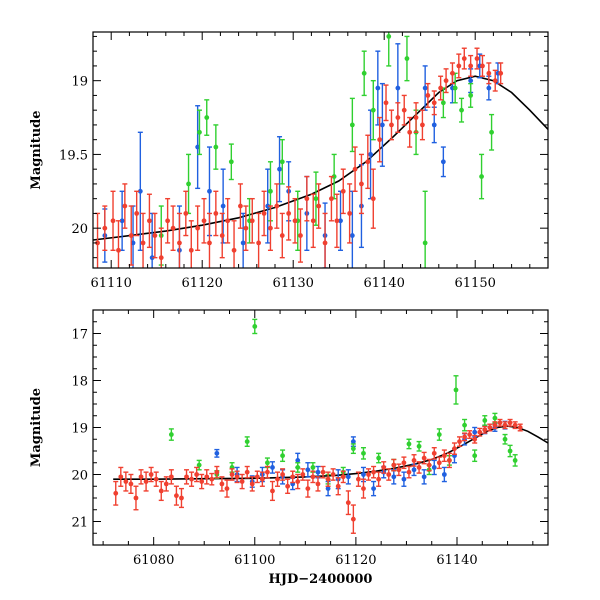 Image resolution: width=600 pixels, height=600 pixels. What do you see at coordinates (384, 283) in the screenshot?
I see `x-tick-label: 61140` at bounding box center [384, 283].